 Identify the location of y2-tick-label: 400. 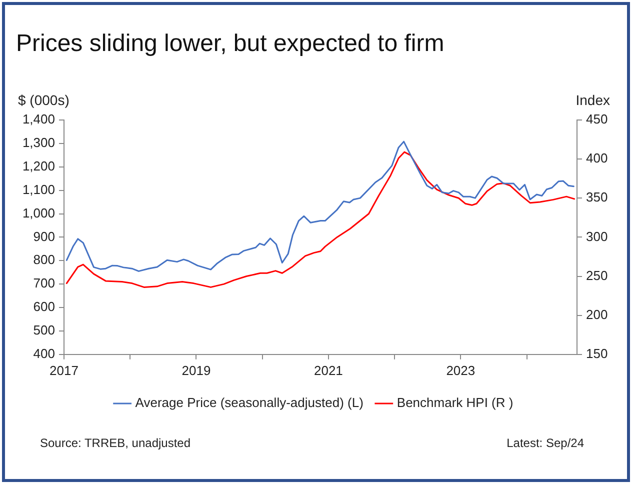
(597, 158).